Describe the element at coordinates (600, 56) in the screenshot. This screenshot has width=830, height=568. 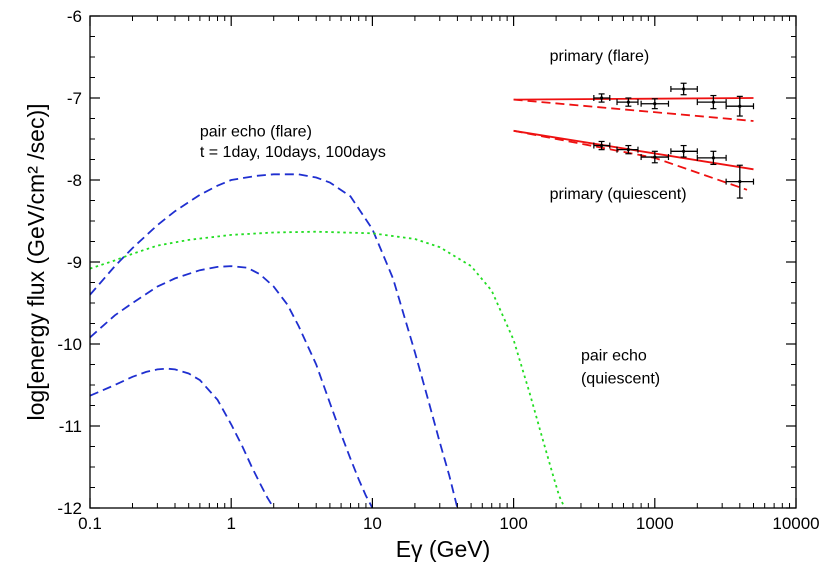
I see `annotation-label: primary (flare)` at that location.